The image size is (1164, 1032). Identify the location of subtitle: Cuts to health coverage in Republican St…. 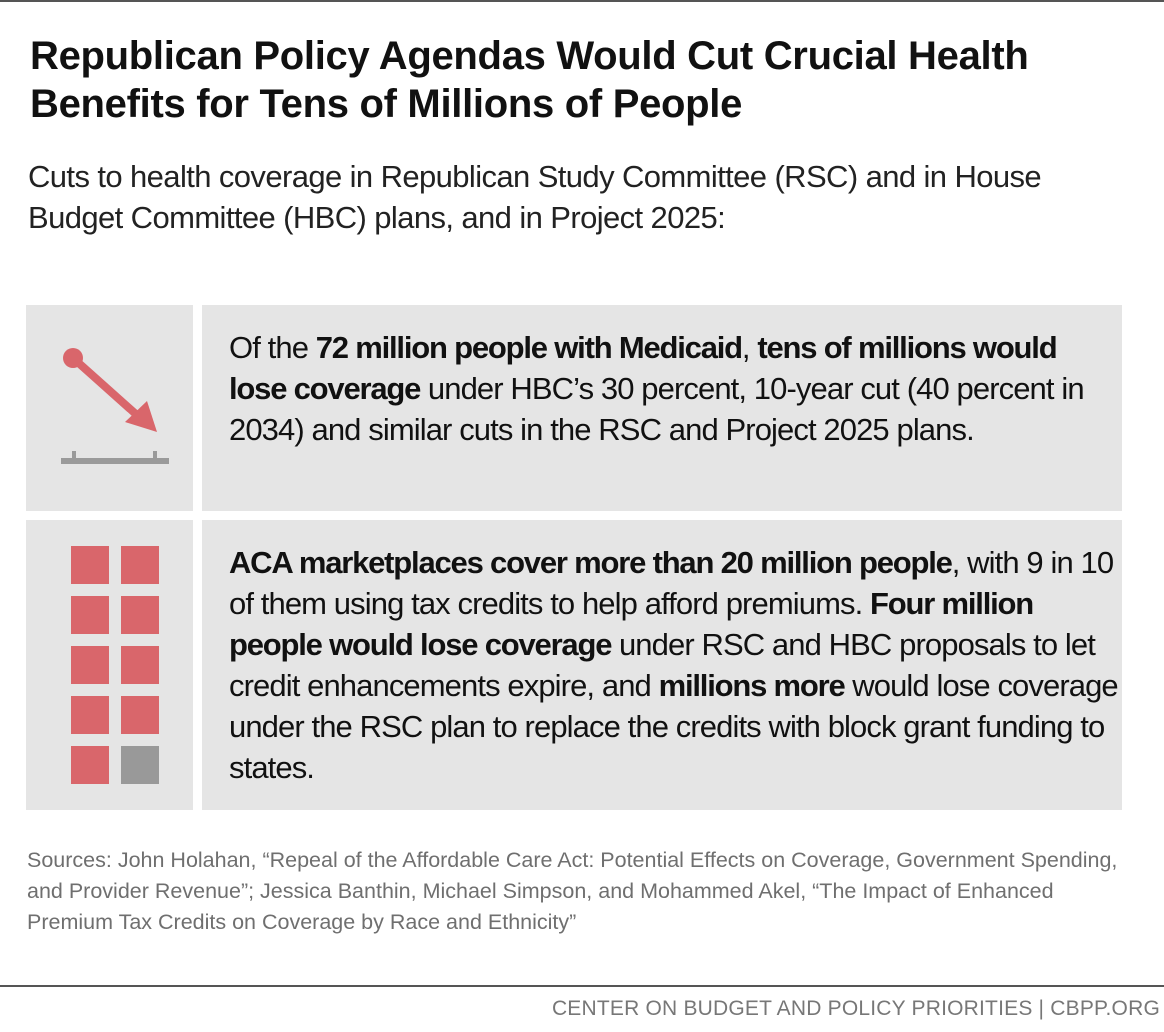
(535, 197).